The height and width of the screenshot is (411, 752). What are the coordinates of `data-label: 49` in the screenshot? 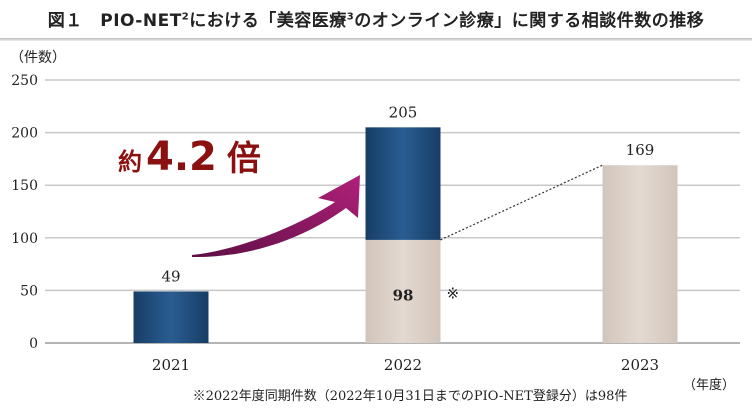 It's located at (170, 276).